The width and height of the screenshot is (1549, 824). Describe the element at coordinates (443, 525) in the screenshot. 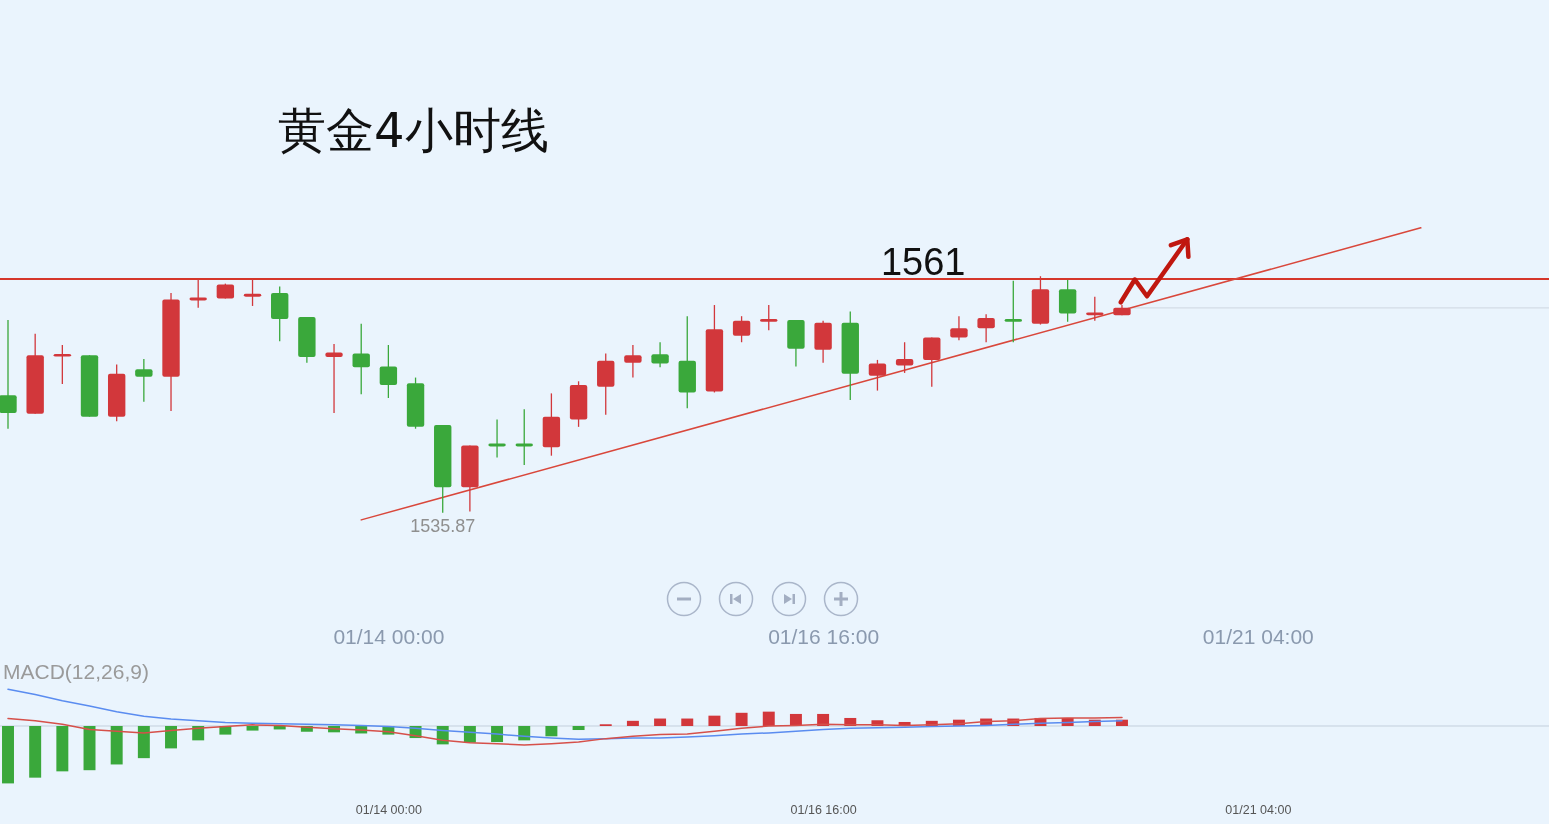

I see `annotation: 1535.87` at that location.